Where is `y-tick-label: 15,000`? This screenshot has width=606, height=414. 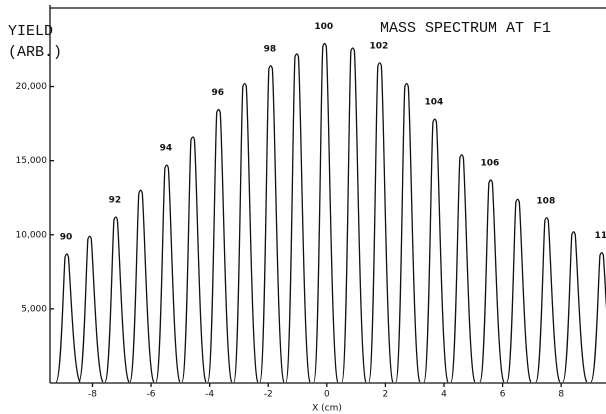
y-tick-label: 15,000 is located at coordinates (32, 161).